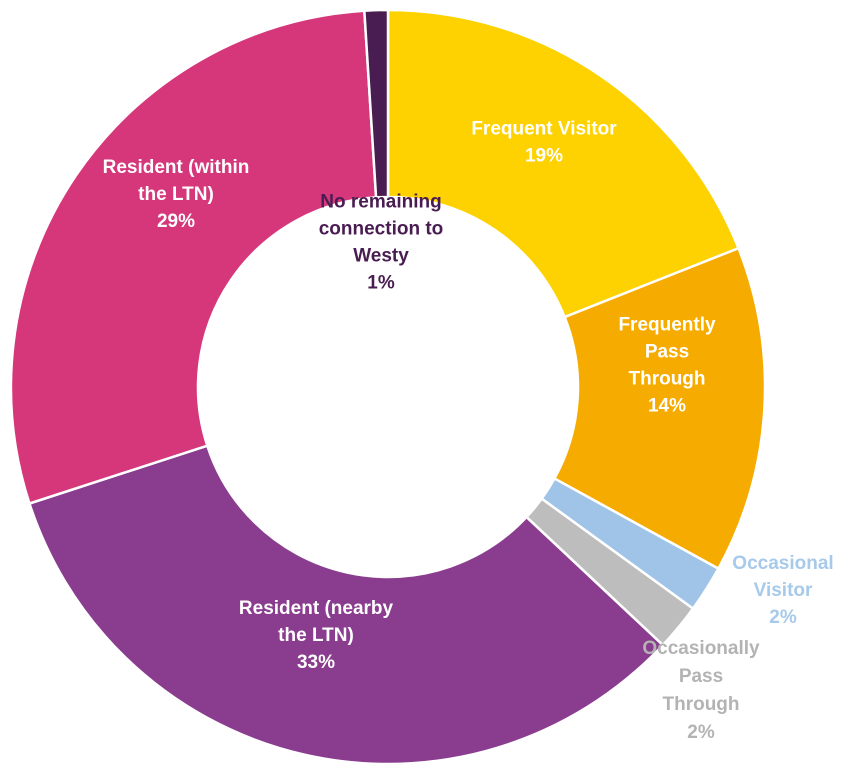 The image size is (846, 778). What do you see at coordinates (667, 406) in the screenshot?
I see `percent-label: 14%` at bounding box center [667, 406].